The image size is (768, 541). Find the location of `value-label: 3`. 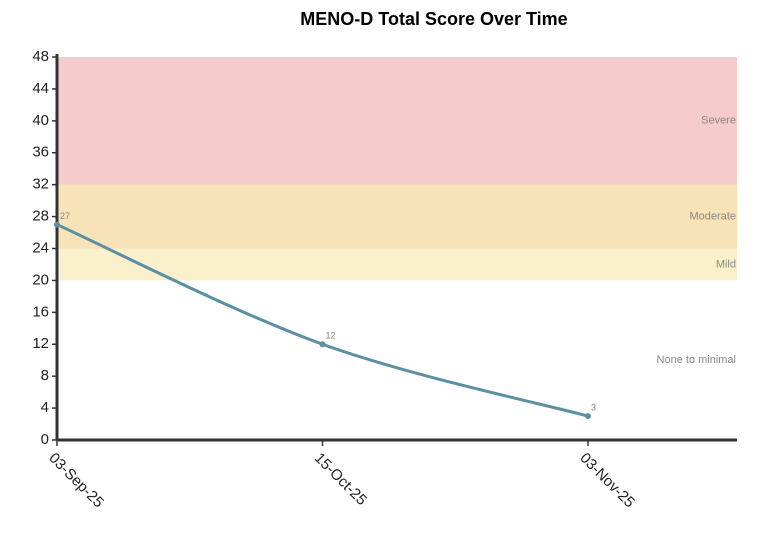

value-label: 3 is located at coordinates (593, 407).